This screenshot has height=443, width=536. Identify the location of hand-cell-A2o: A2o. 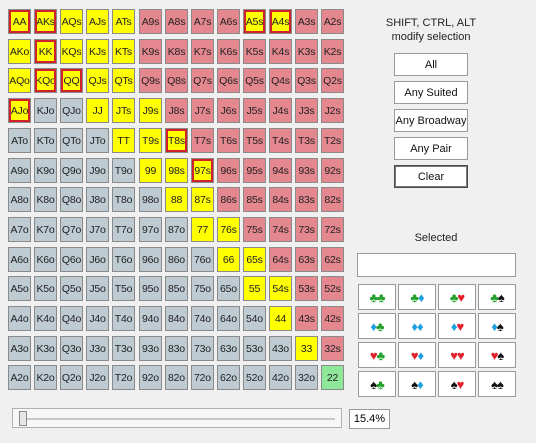
(19, 377).